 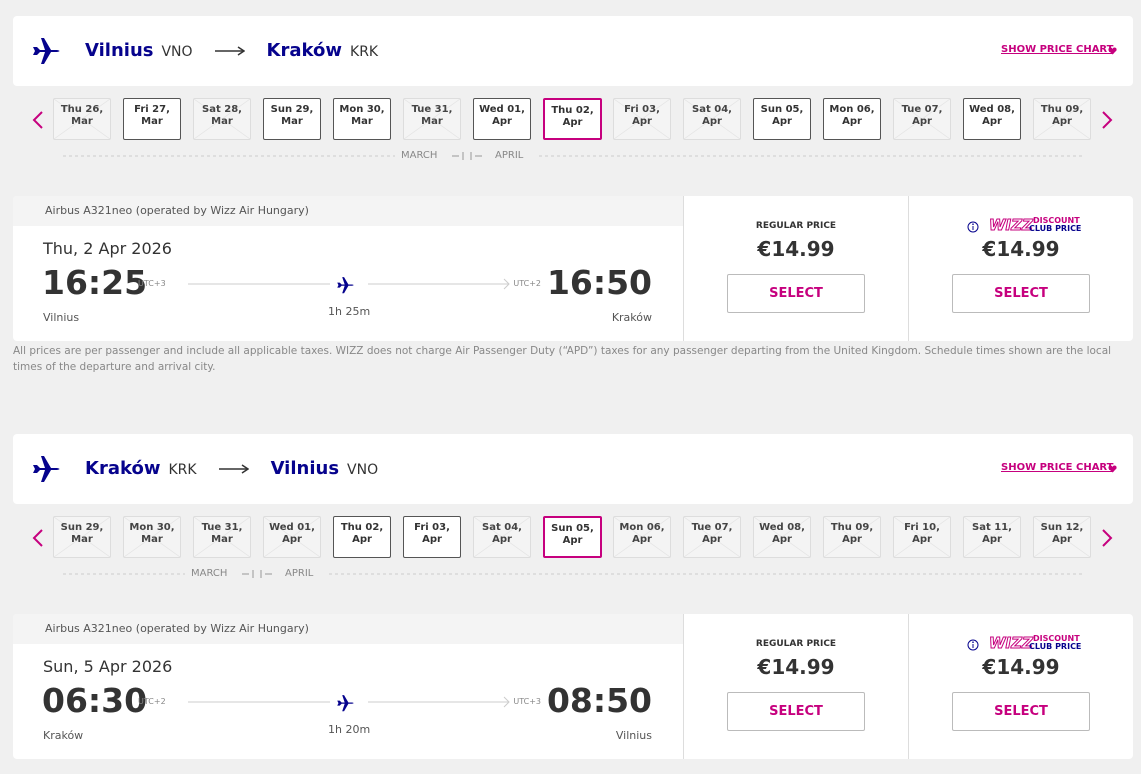 I want to click on duration: 1h 20m, so click(x=349, y=729).